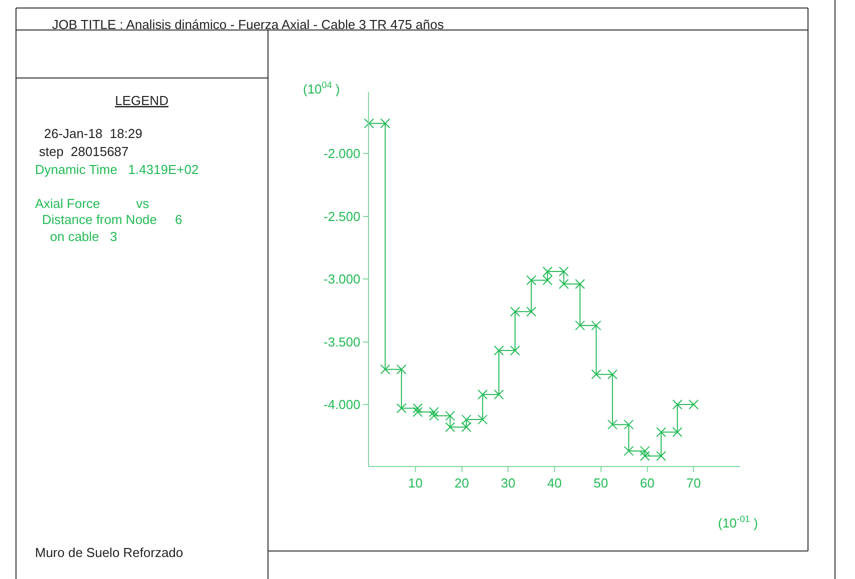 The height and width of the screenshot is (579, 855). What do you see at coordinates (342, 404) in the screenshot?
I see `y-tick-label: -4.000` at bounding box center [342, 404].